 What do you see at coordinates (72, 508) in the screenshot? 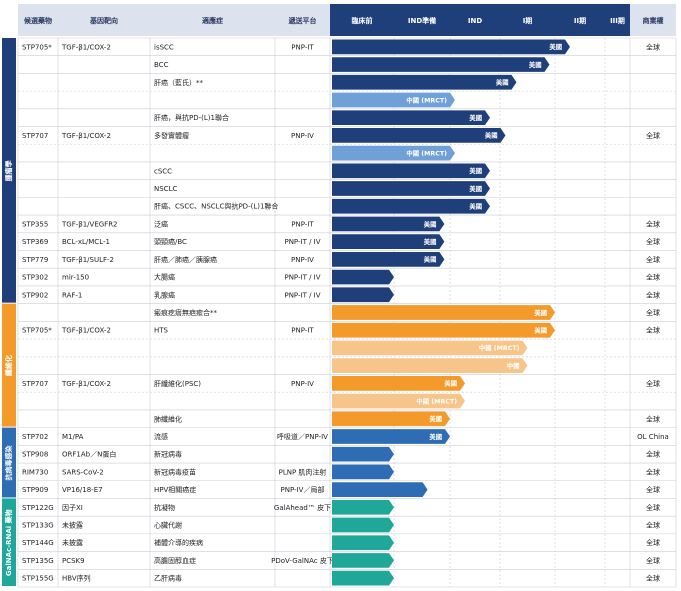
I see `gene-target: 因子XI` at bounding box center [72, 508].